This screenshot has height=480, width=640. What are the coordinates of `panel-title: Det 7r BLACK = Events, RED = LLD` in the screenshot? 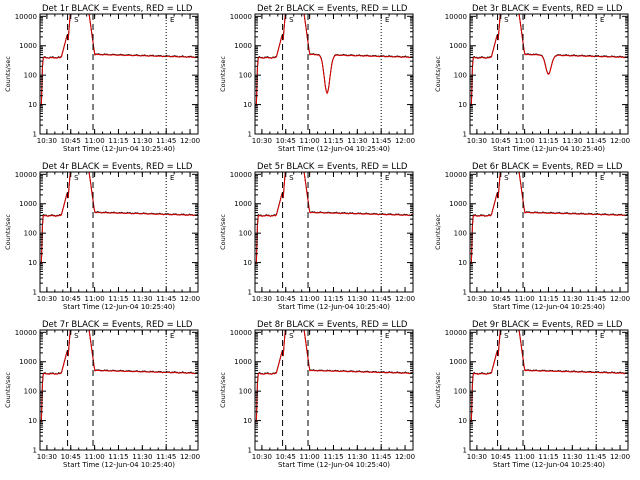 It's located at (117, 325).